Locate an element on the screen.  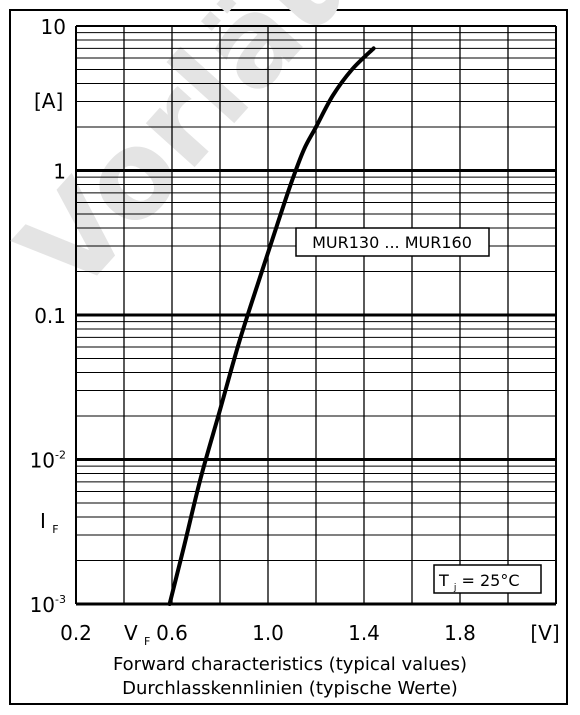
x-unit-label: [V] is located at coordinates (544, 633).